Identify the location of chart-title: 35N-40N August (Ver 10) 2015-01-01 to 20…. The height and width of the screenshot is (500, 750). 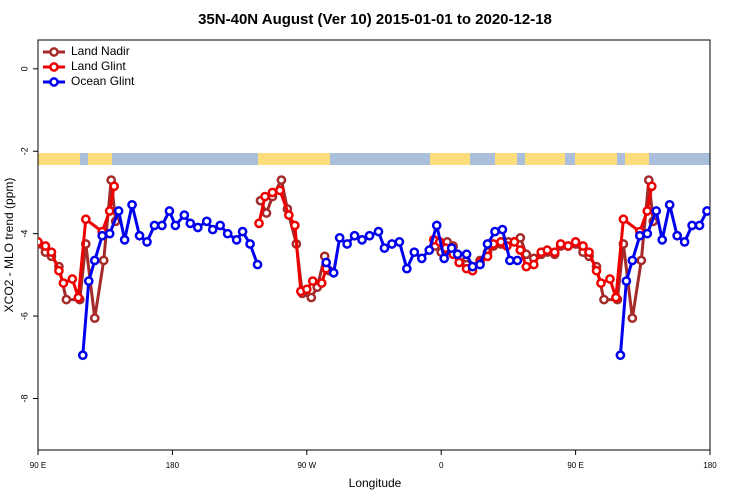
(375, 19).